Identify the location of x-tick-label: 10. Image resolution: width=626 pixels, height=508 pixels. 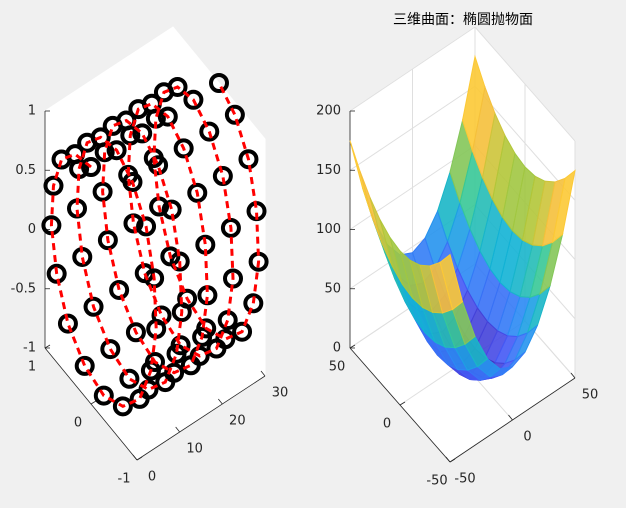
(194, 449).